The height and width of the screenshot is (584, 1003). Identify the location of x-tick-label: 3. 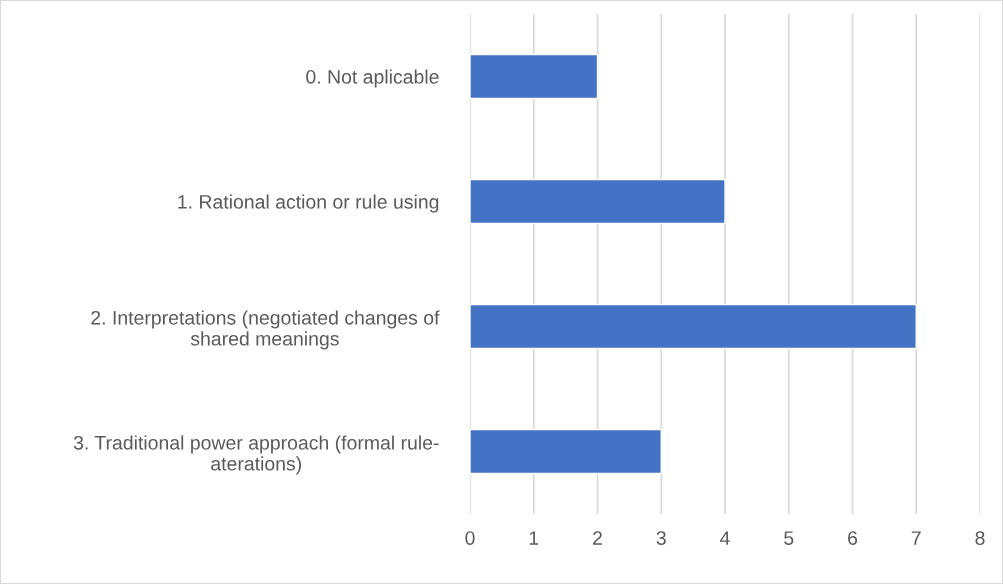
(661, 538).